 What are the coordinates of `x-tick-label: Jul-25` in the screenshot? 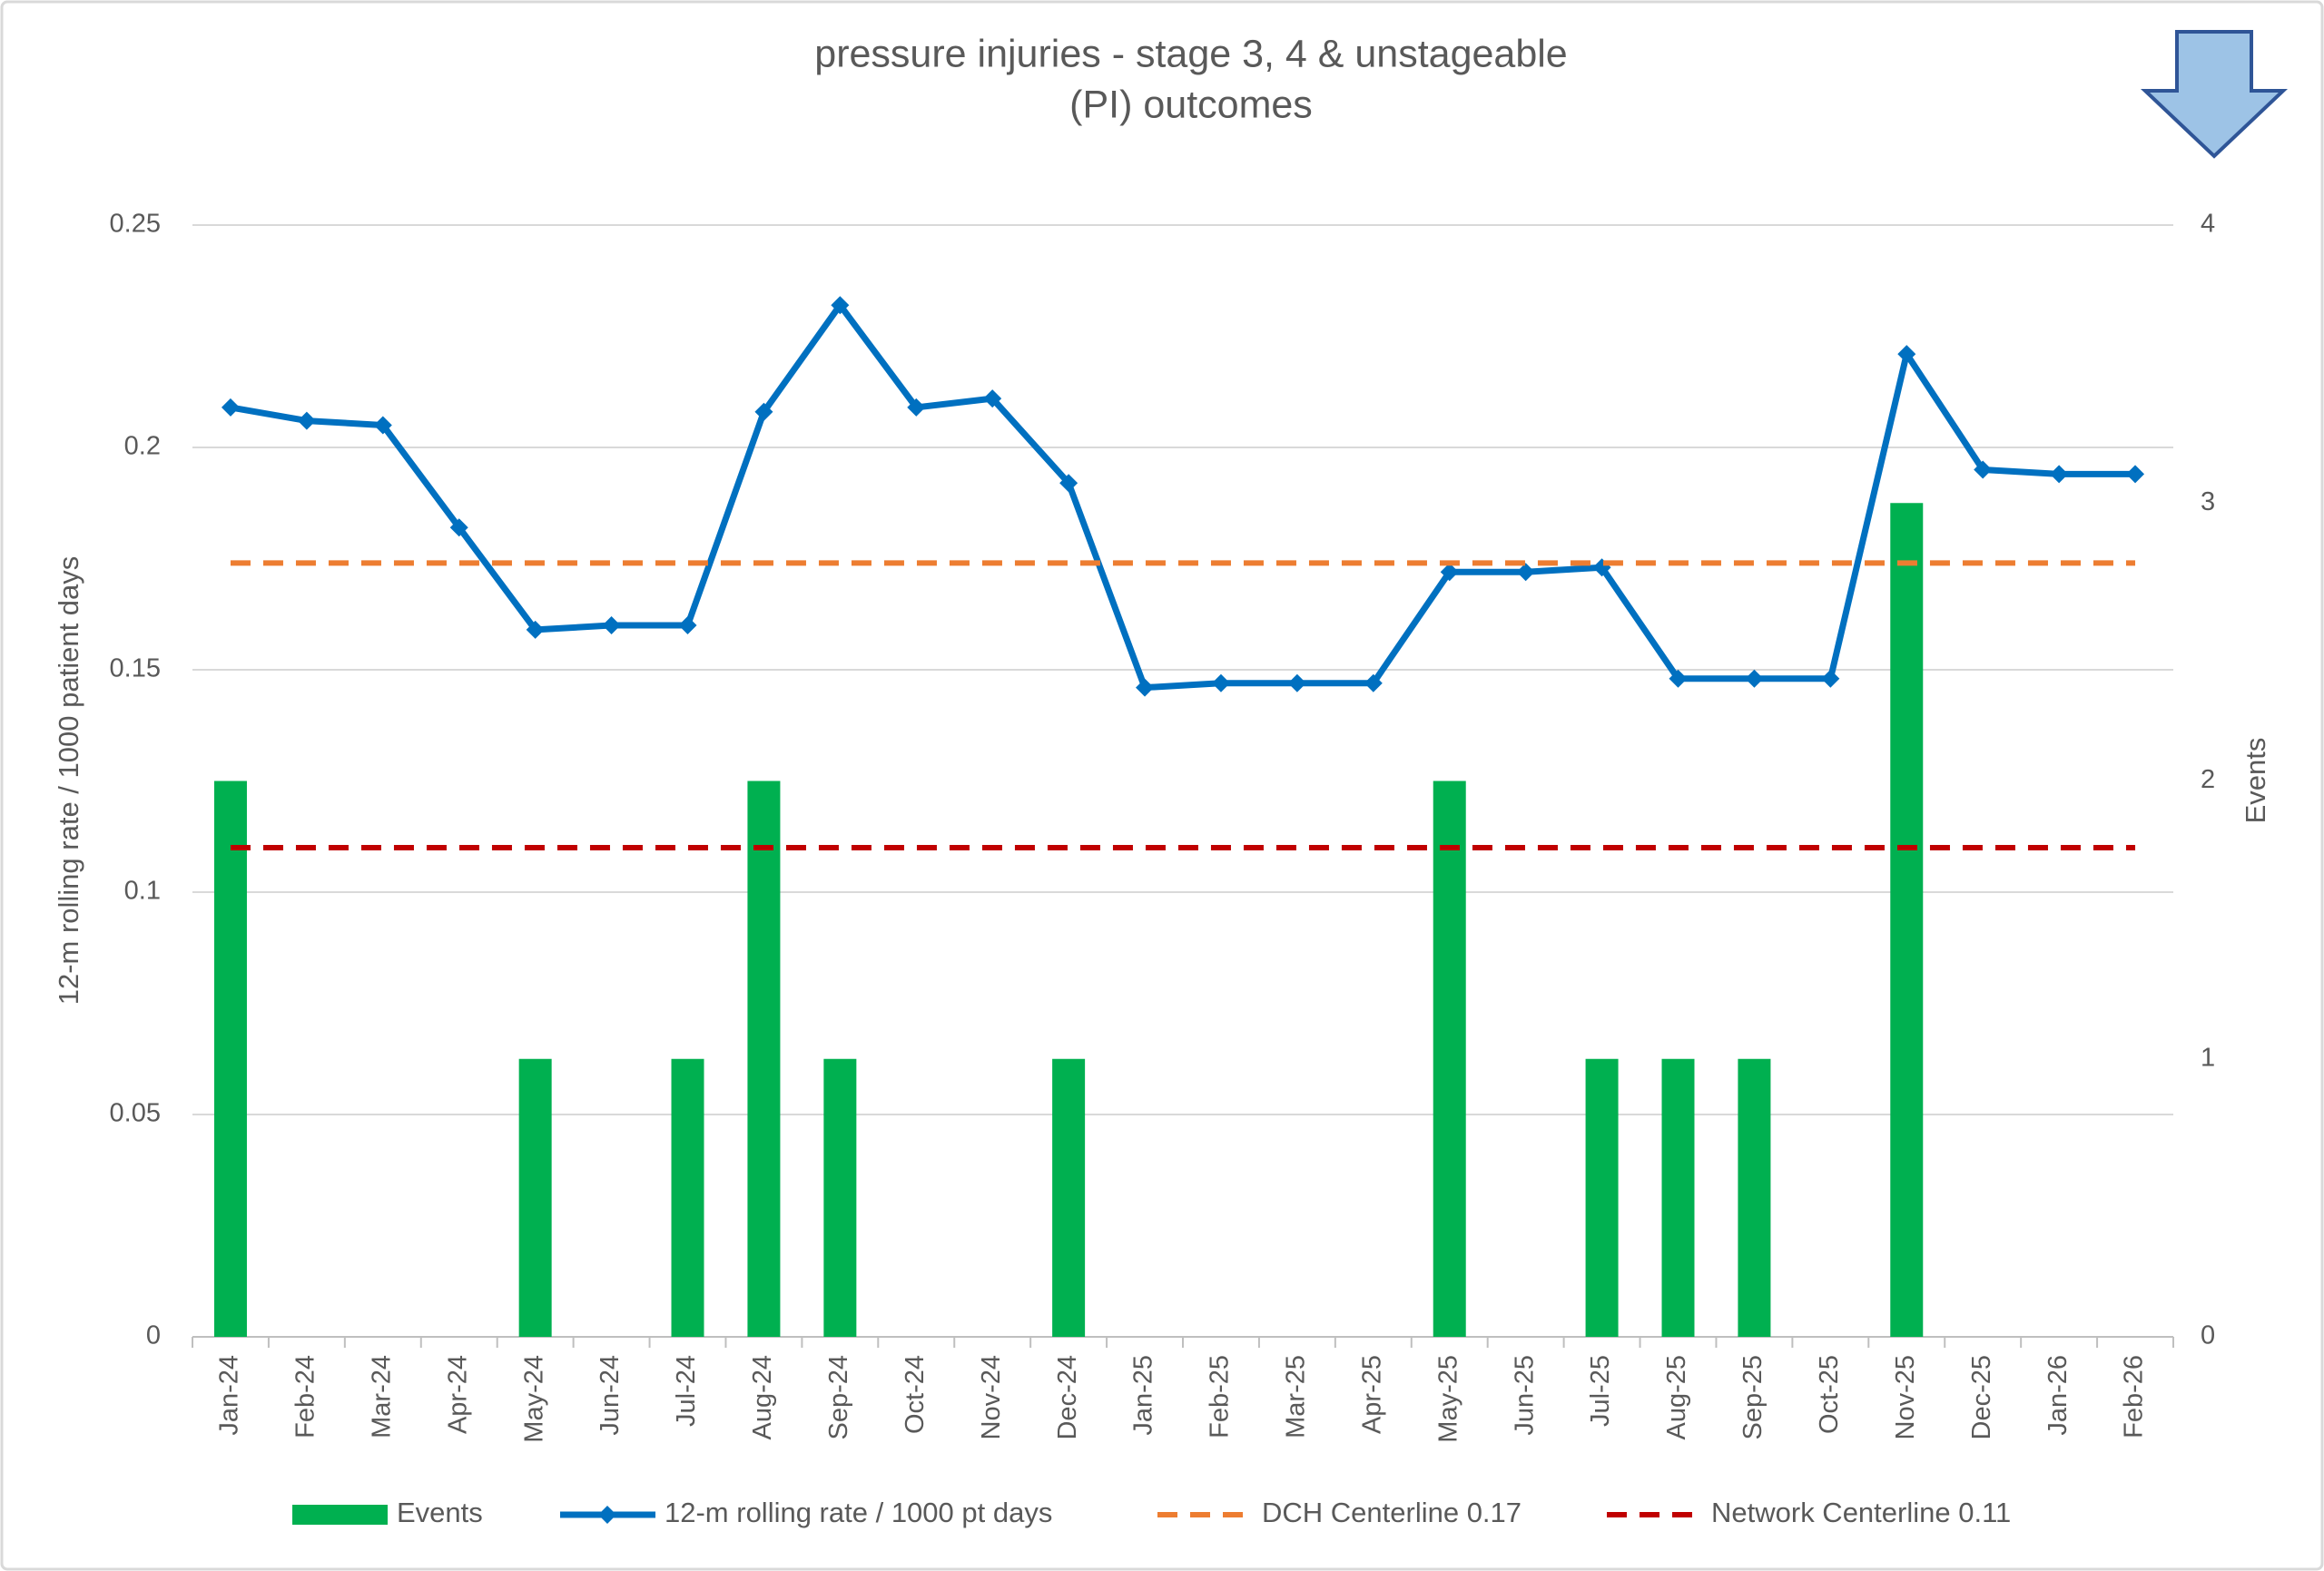 It's located at (1600, 1391).